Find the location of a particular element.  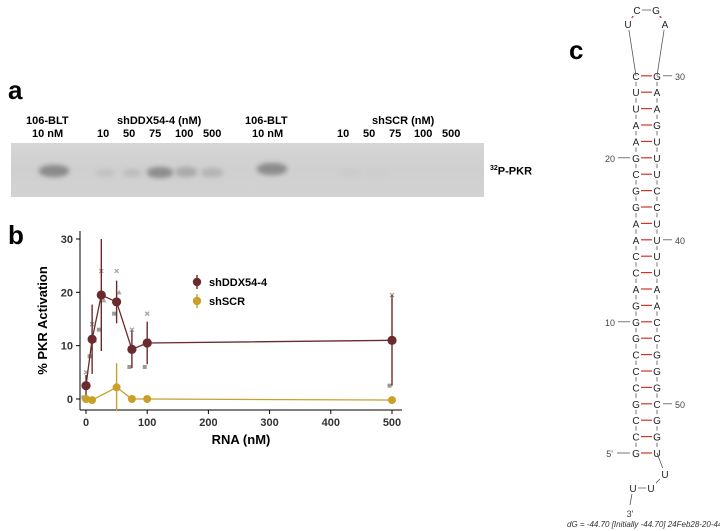

band-label-text: P-PKR is located at coordinates (515, 171).